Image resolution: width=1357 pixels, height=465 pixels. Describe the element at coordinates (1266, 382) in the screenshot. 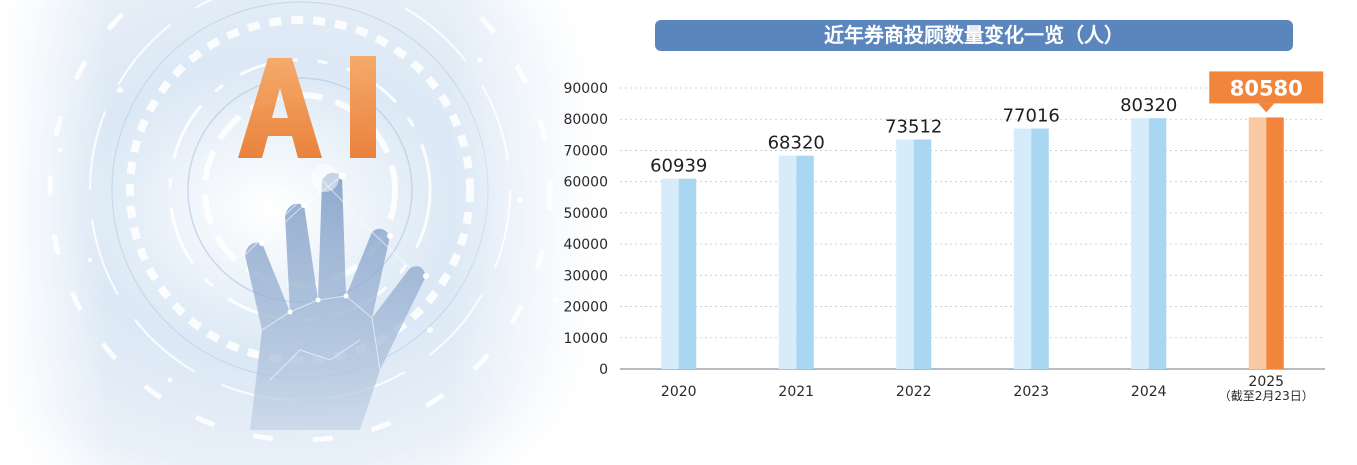

I see `x-category-label: 2025` at that location.